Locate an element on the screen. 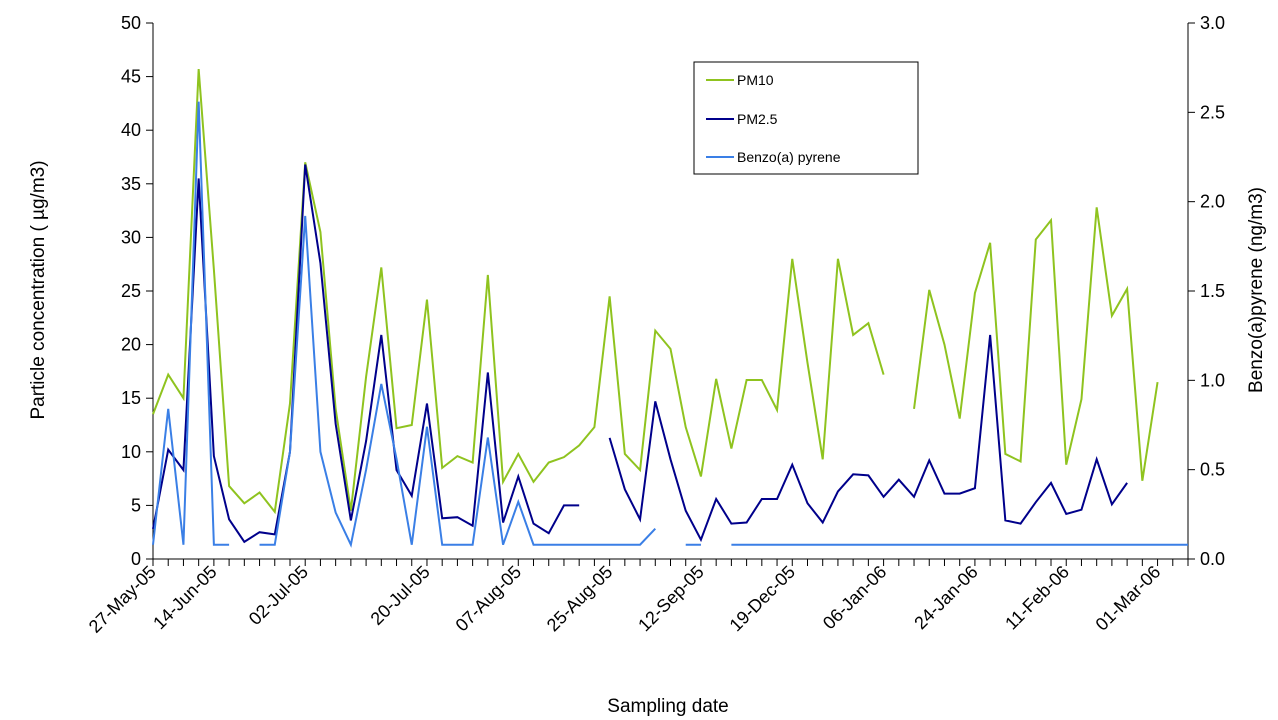  legend: PM10 PM2.5 Benzo(a) pyrene is located at coordinates (806, 118).